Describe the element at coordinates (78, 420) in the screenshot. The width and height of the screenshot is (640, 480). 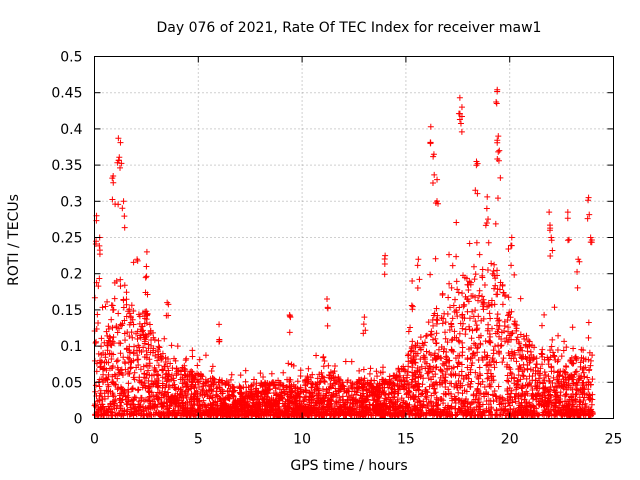
I see `y-tick-label: 0` at that location.